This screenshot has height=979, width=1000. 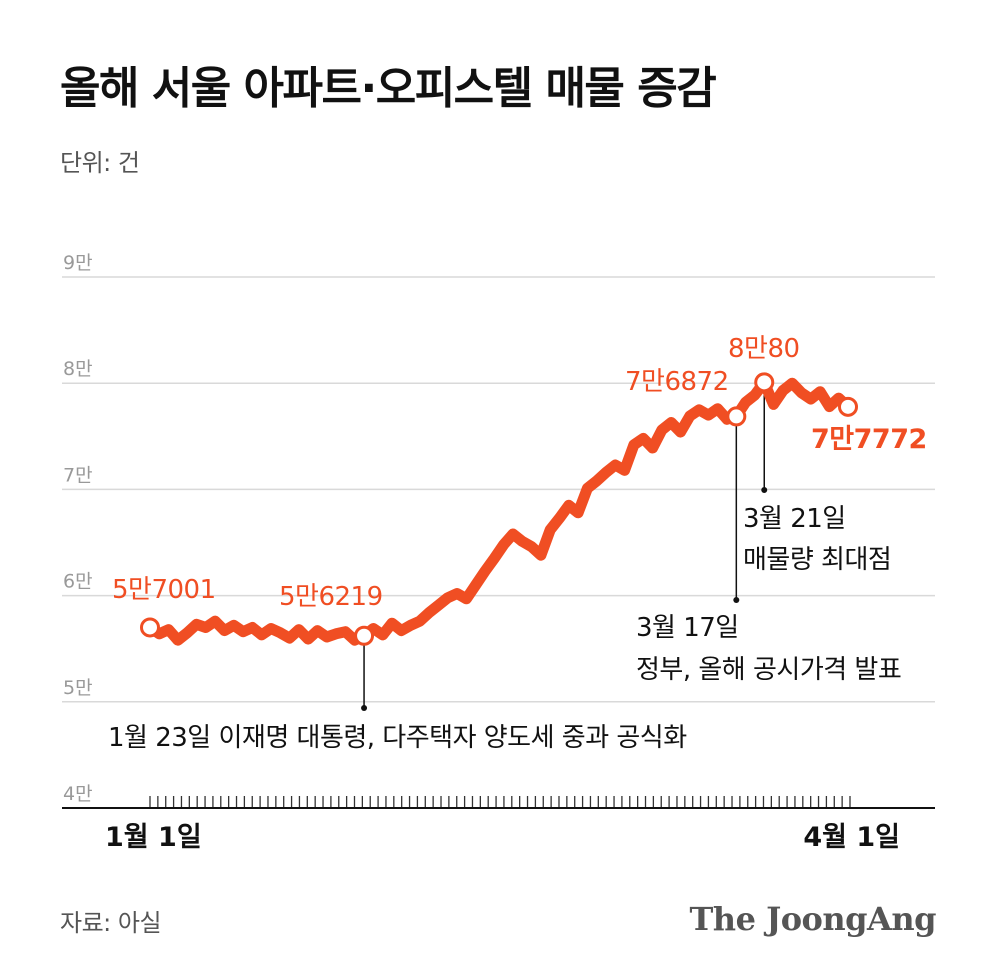 What do you see at coordinates (388, 88) in the screenshot?
I see `chart-title: 올해 서울 아파트·오피스텔 매물 증감` at bounding box center [388, 88].